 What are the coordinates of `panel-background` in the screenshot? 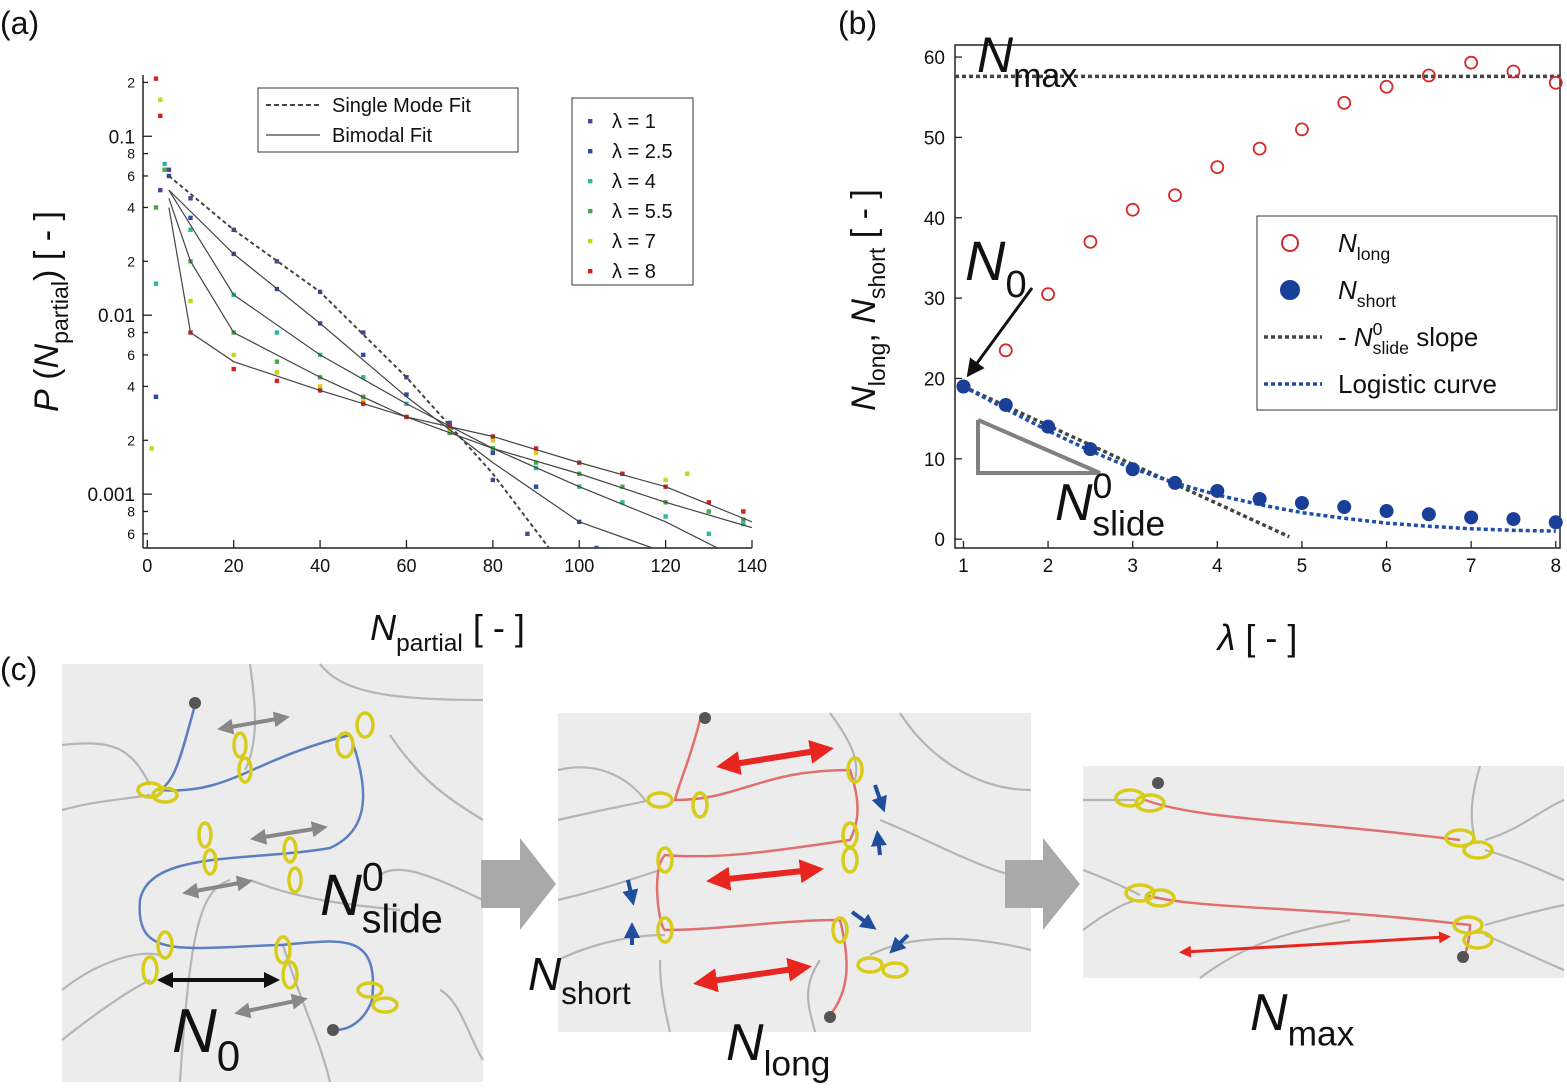 It's located at (1323, 872).